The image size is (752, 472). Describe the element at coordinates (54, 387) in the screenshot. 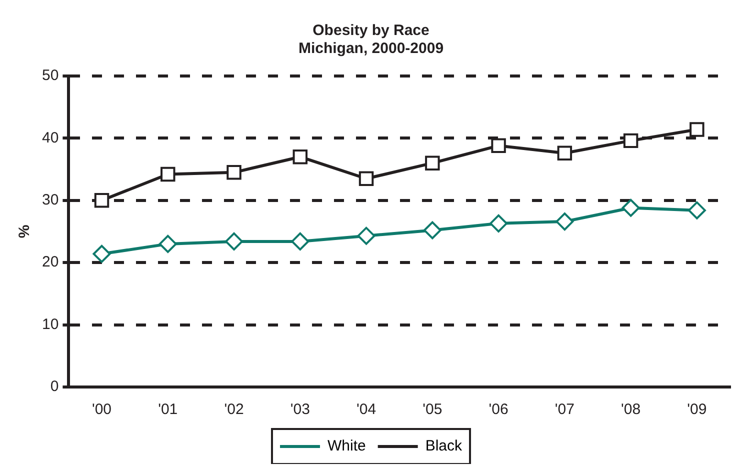

I see `y-tick-label: 0` at that location.